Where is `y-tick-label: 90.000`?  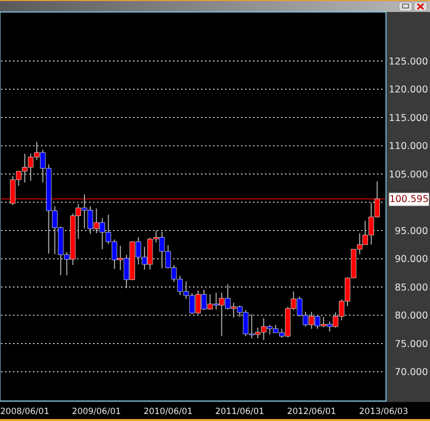 y-tick-label: 90.000 is located at coordinates (411, 260).